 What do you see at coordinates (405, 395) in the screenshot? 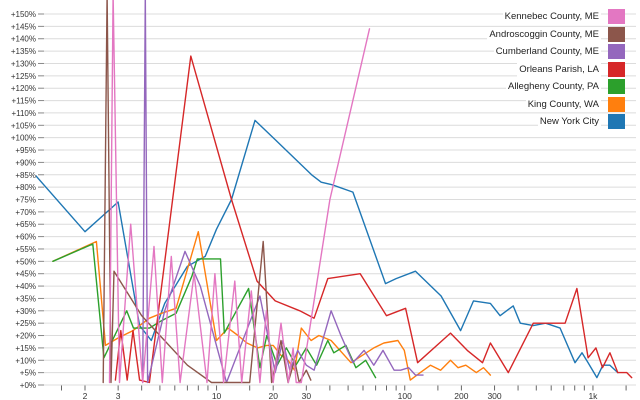
I see `x-axis-label: 100` at bounding box center [405, 395].